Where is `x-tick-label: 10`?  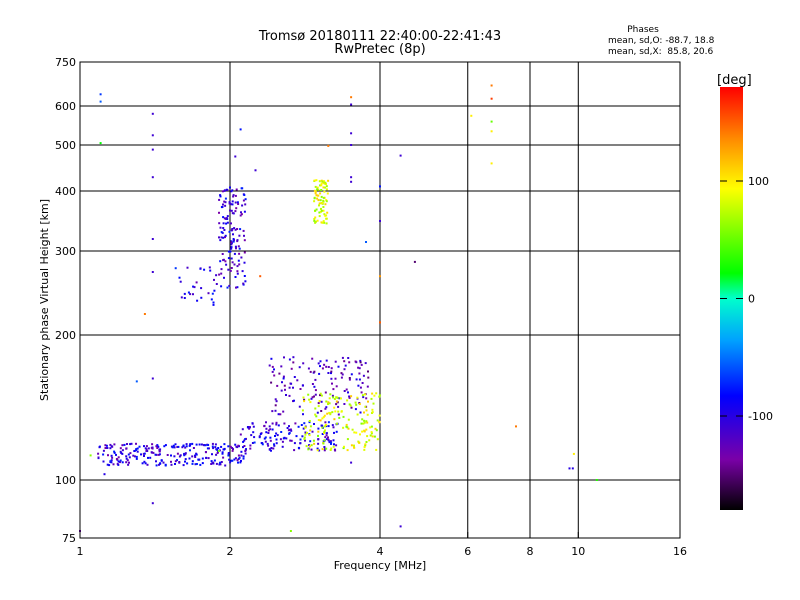
x-tick-label: 10 is located at coordinates (578, 551).